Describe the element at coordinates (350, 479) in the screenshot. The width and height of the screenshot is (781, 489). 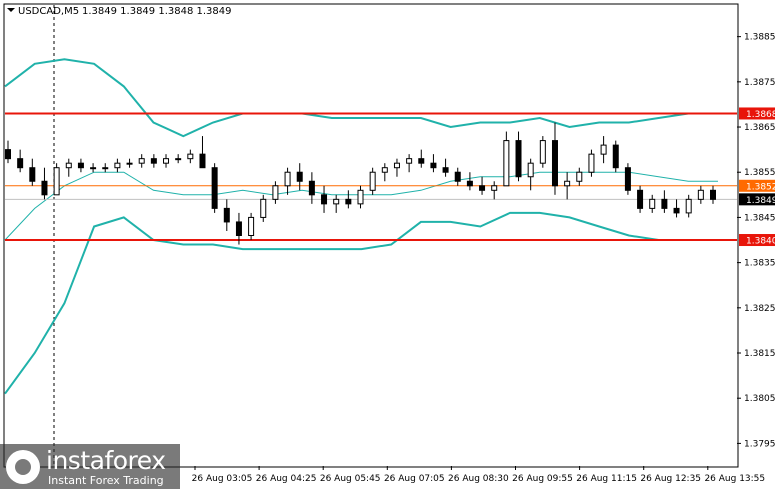
I see `x-tick-label: 26 Aug 05:45` at that location.